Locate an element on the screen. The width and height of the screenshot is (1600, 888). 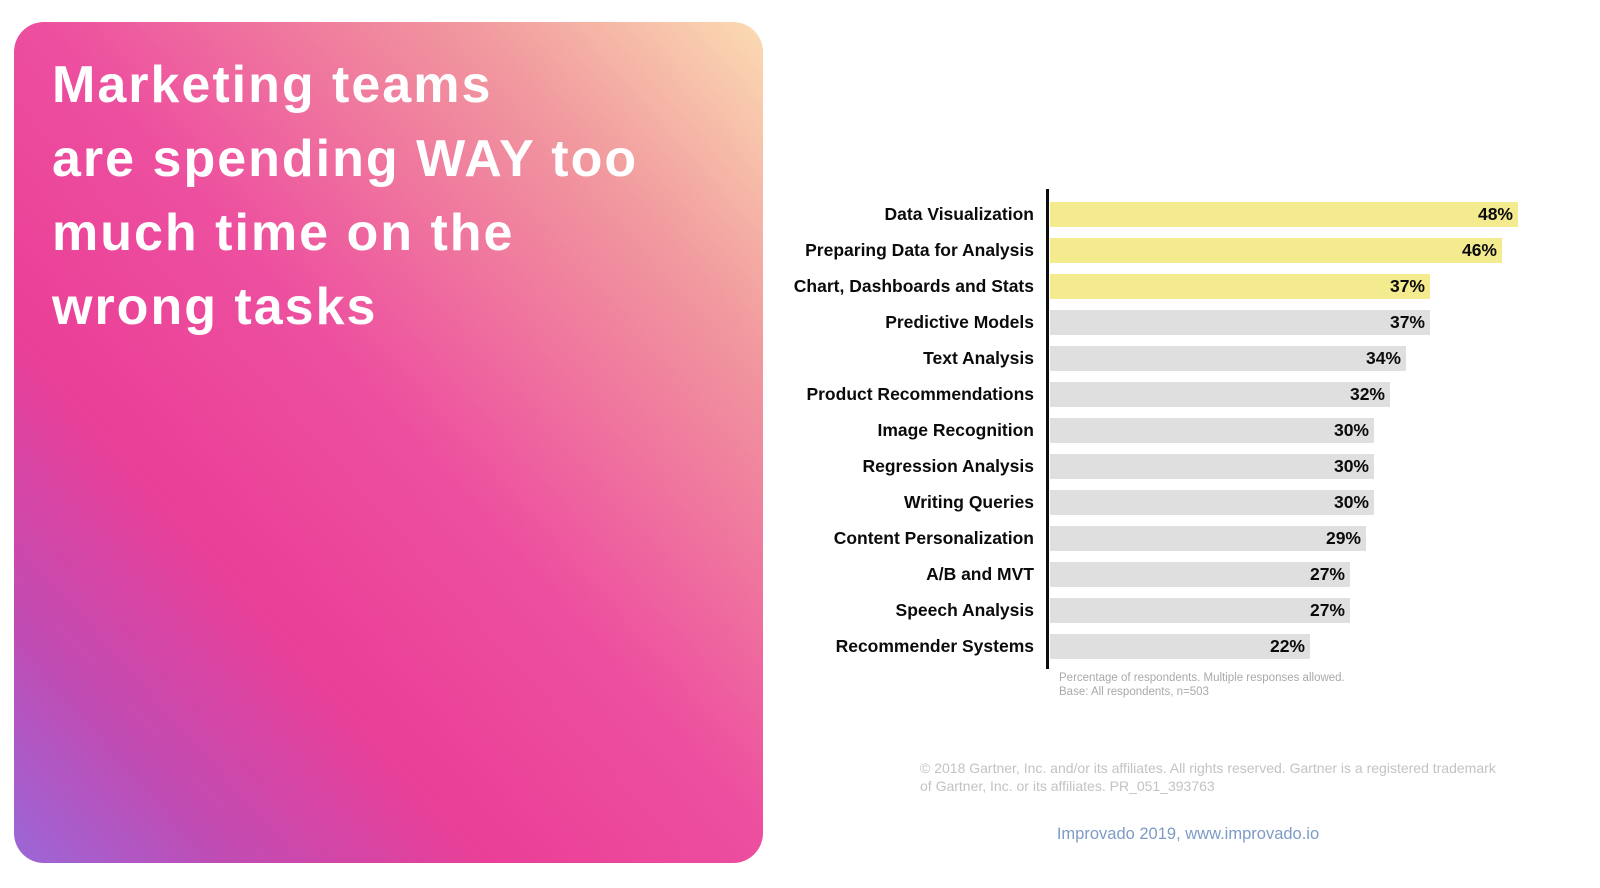
chart-row: Chart, Dashboards and Stats 37% is located at coordinates (1143, 286).